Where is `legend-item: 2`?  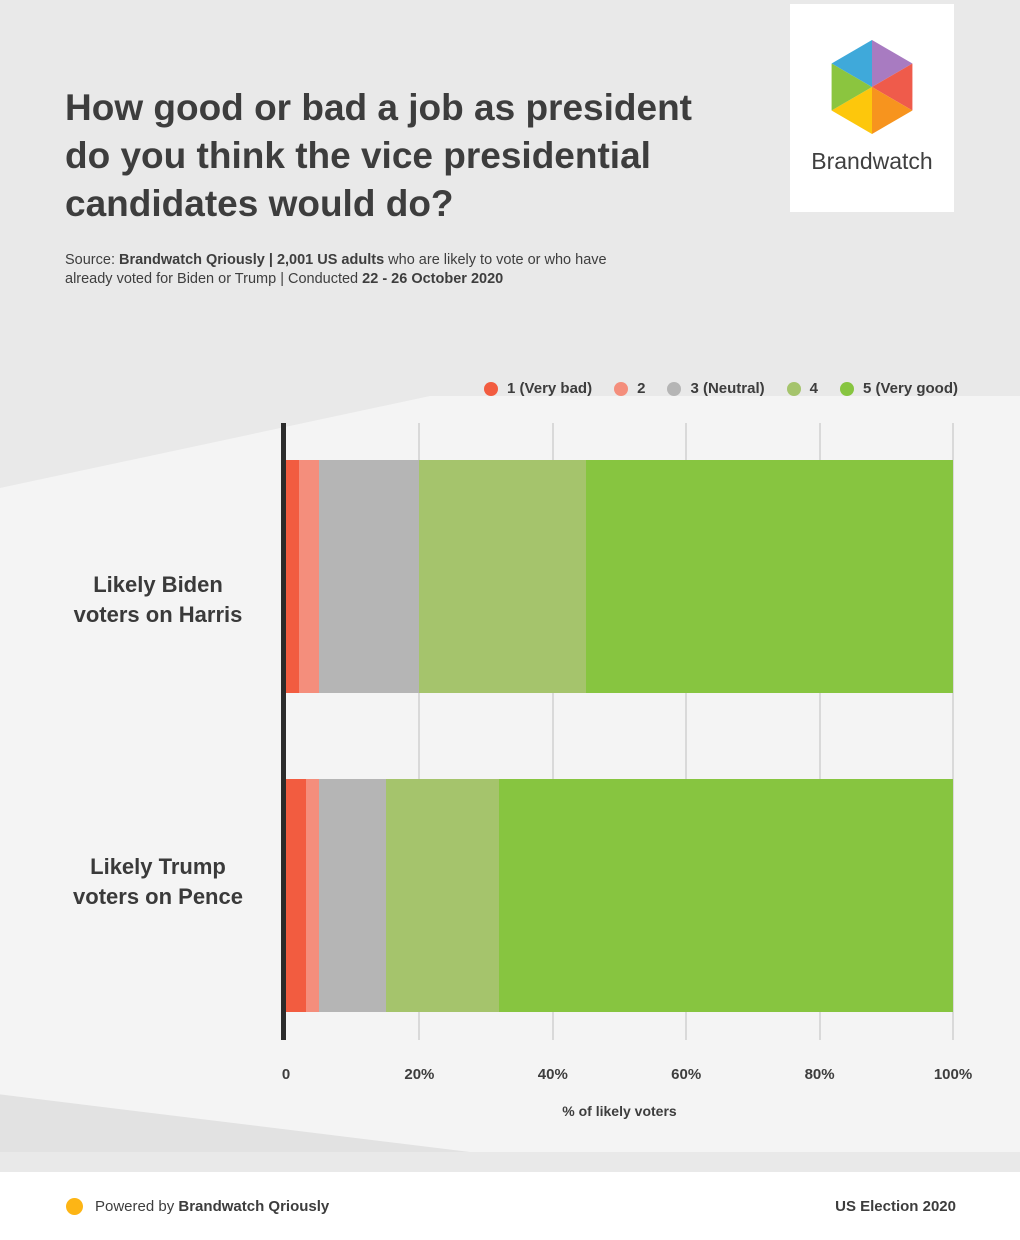 legend-item: 2 is located at coordinates (629, 388).